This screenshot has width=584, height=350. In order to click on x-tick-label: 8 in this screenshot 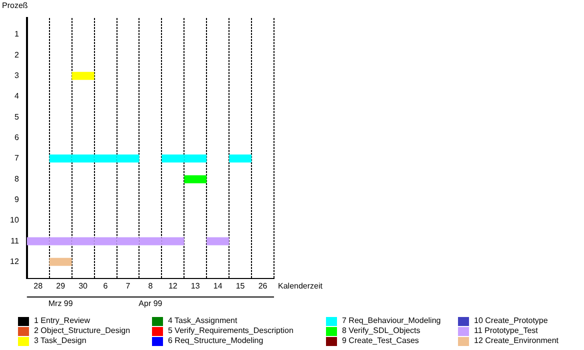, I will do `click(151, 285)`.